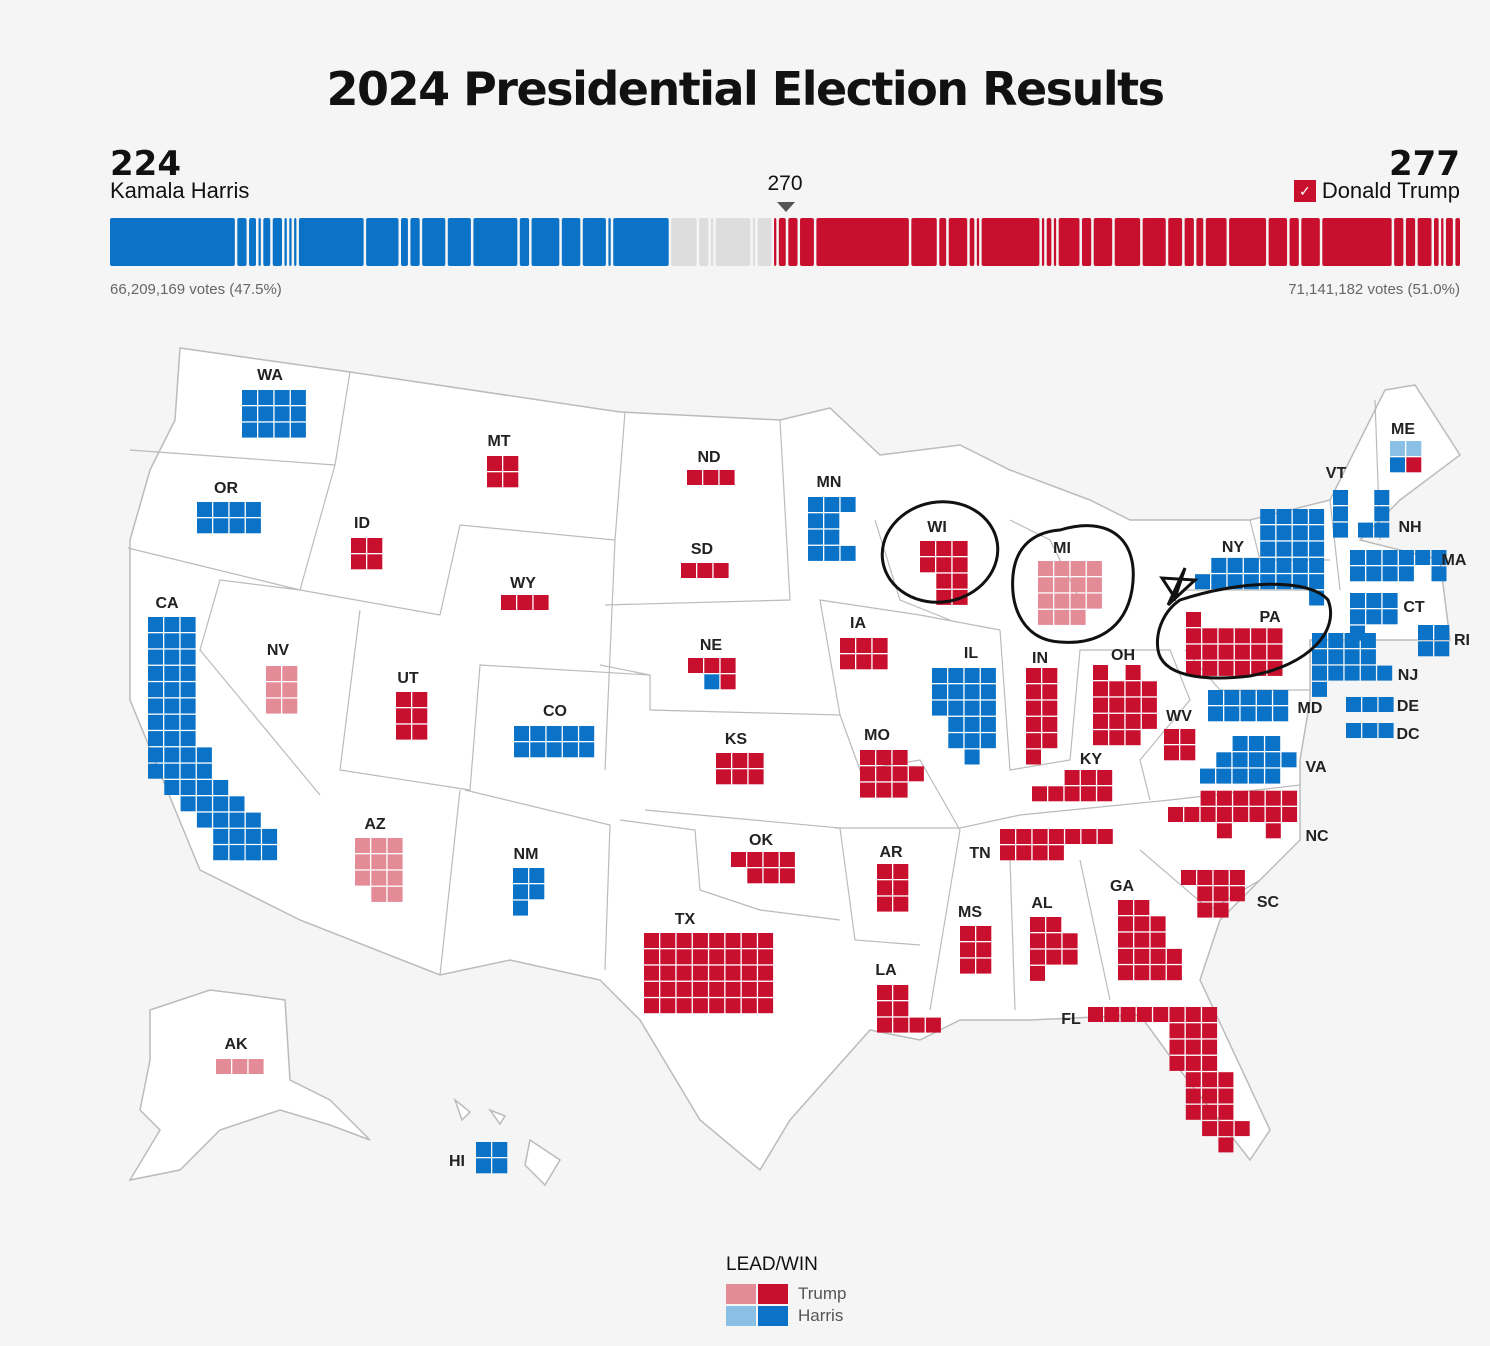 Image resolution: width=1490 pixels, height=1346 pixels. Describe the element at coordinates (274, 402) in the screenshot. I see `state-wa: WA` at that location.